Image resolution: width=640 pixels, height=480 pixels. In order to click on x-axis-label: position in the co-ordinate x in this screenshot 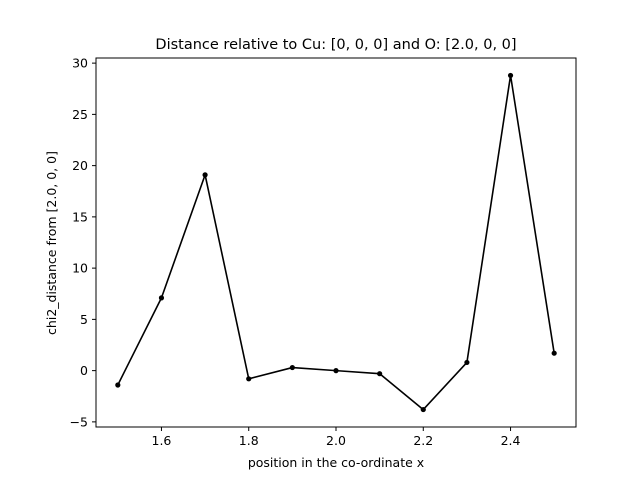, I will do `click(336, 462)`.